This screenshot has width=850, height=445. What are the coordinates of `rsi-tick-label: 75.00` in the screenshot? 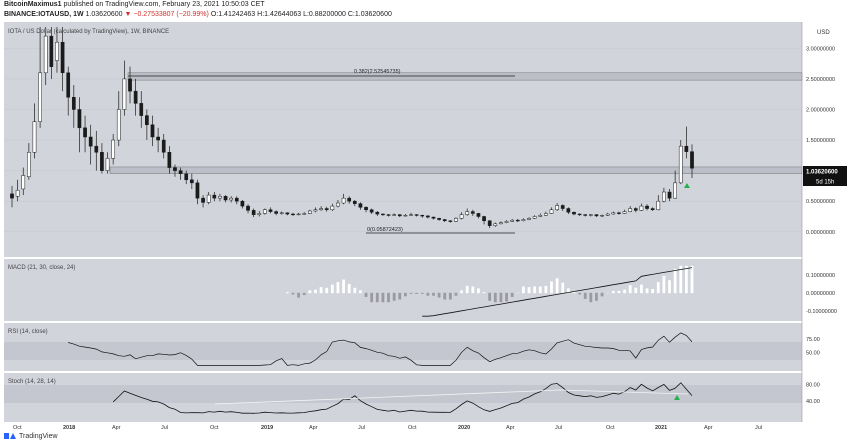 It's located at (813, 340).